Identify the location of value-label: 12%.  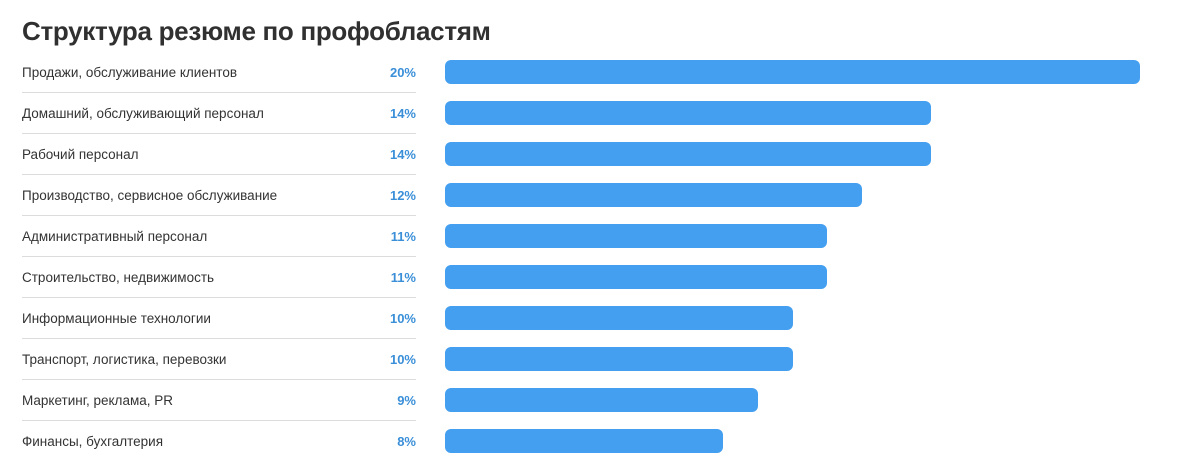
(402, 195).